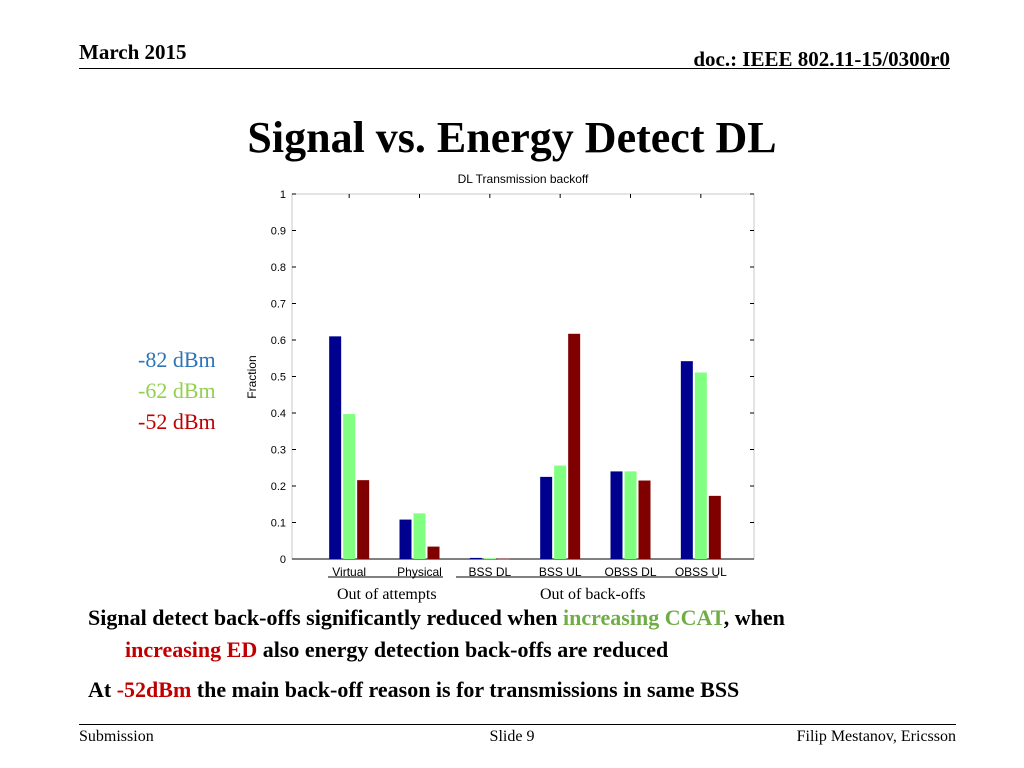 The width and height of the screenshot is (1024, 768). I want to click on footer-author: Filip Mestanov, Ericsson, so click(876, 736).